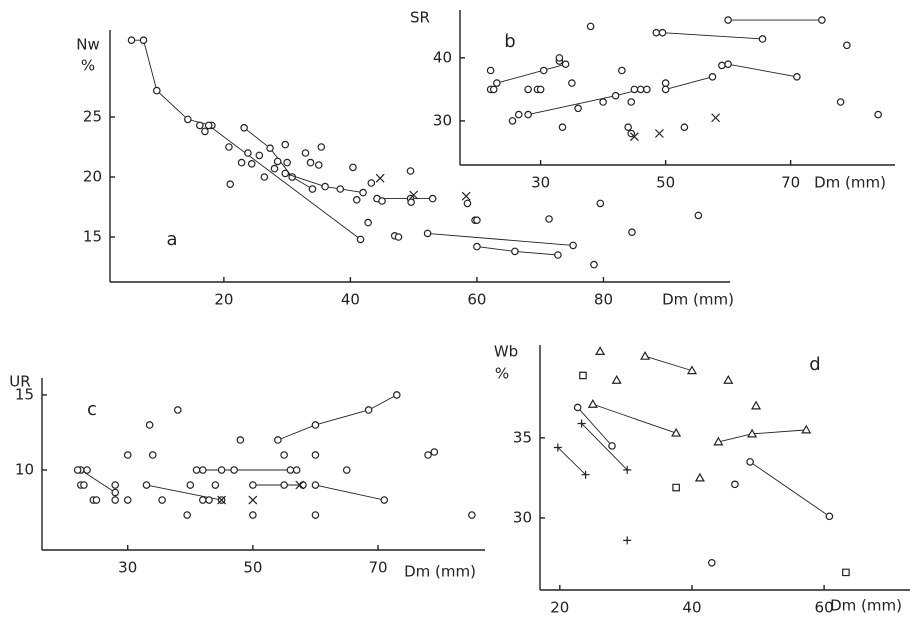  I want to click on y-tick-label: 20, so click(92, 177).